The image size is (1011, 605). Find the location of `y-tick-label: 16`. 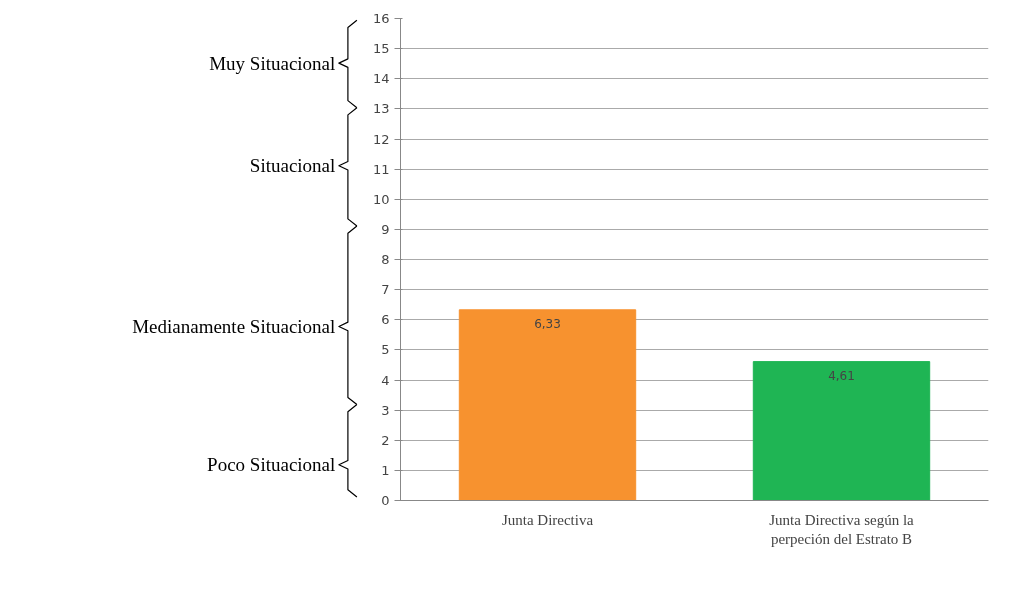

y-tick-label: 16 is located at coordinates (381, 18).